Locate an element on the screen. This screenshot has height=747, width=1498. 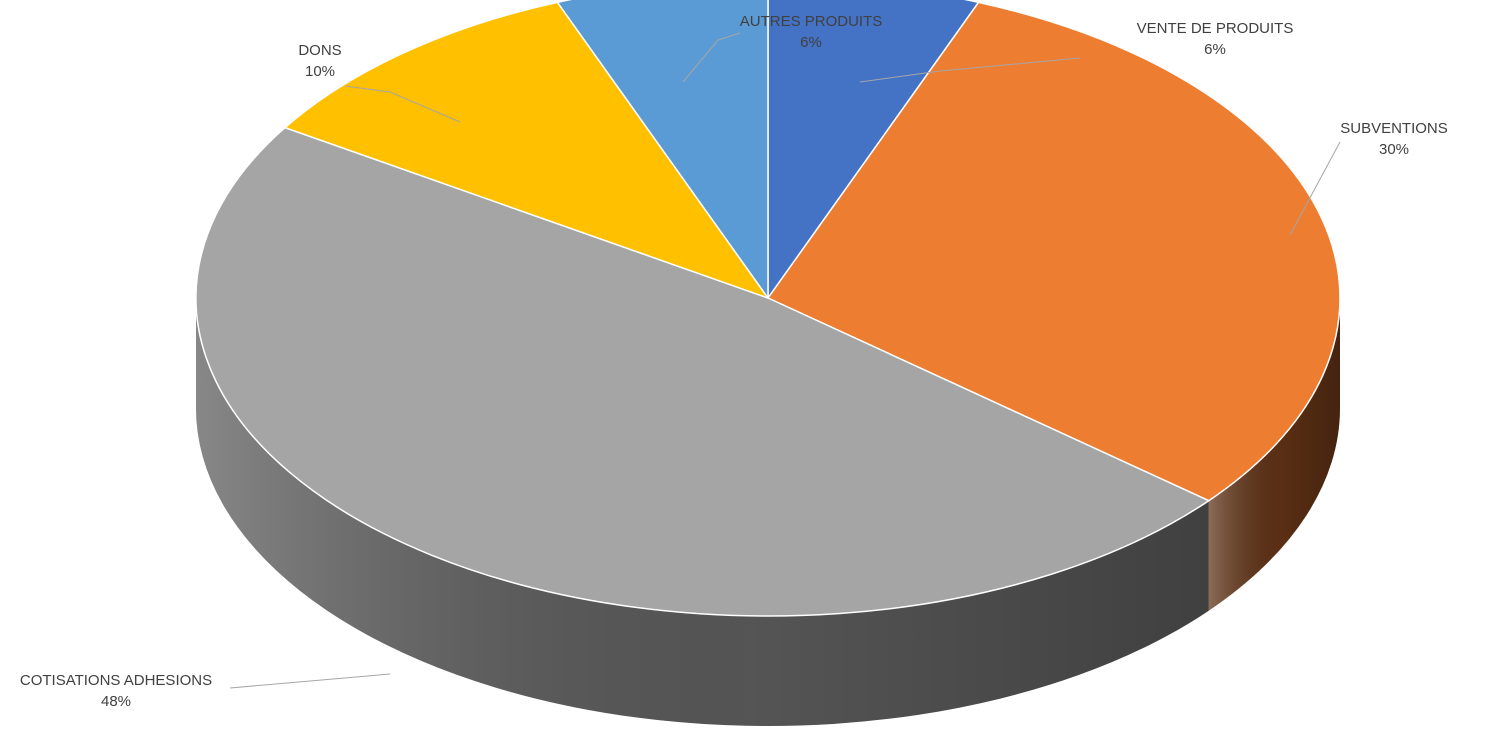
leader-line-cotisations-adhesions is located at coordinates (310, 681).